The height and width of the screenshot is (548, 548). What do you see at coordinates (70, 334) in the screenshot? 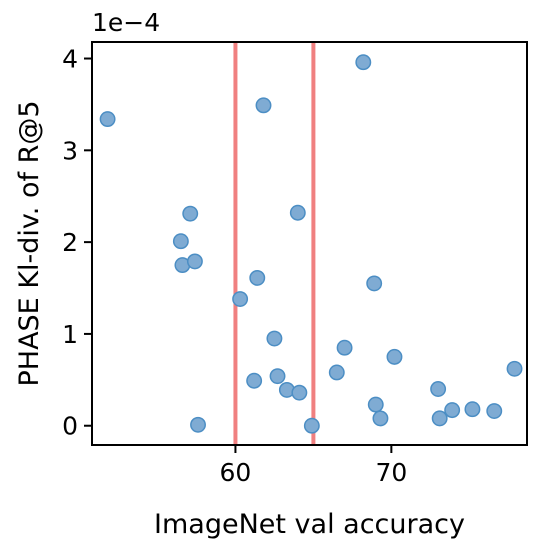
I see `y-tick-label-1: 1` at bounding box center [70, 334].